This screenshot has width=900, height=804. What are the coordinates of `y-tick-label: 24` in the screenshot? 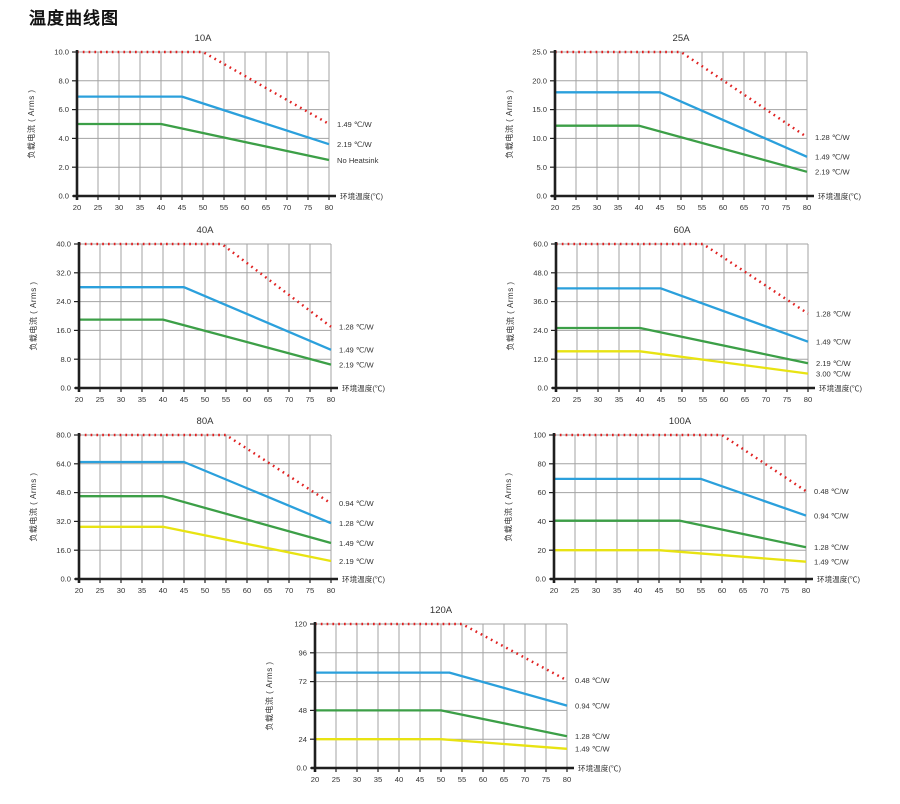 It's located at (303, 739).